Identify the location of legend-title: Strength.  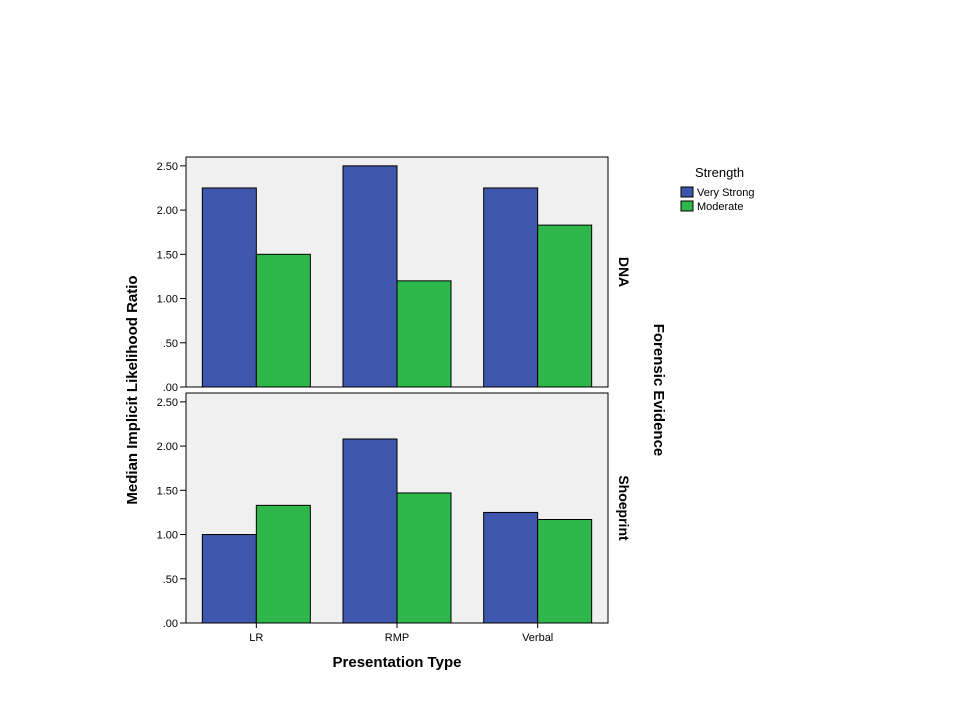
(719, 172).